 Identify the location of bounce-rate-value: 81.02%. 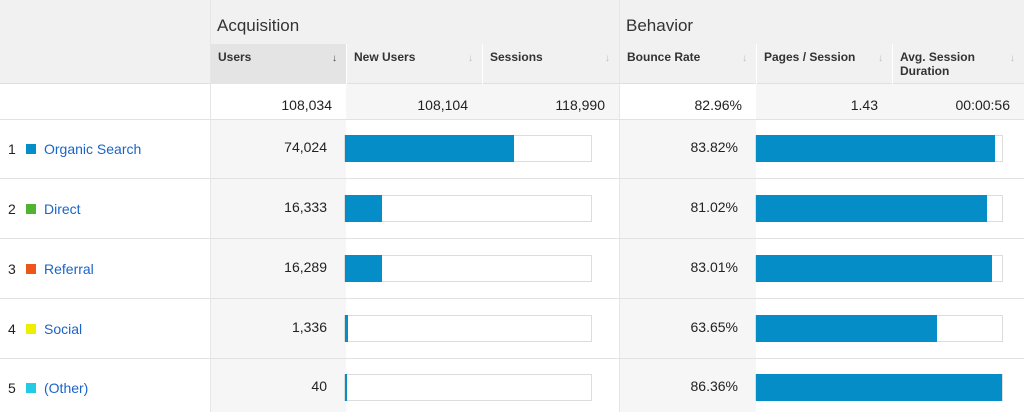
(714, 207).